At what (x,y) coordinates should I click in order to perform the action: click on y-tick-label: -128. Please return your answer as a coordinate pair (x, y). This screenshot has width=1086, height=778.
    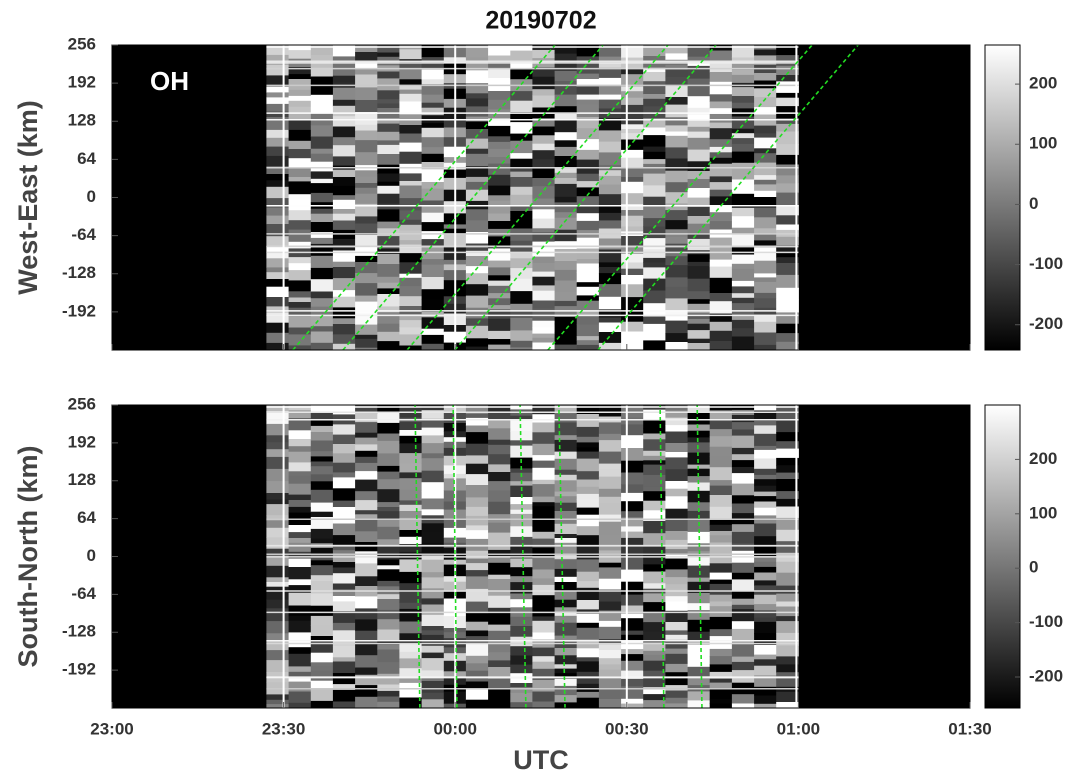
    Looking at the image, I should click on (79, 631).